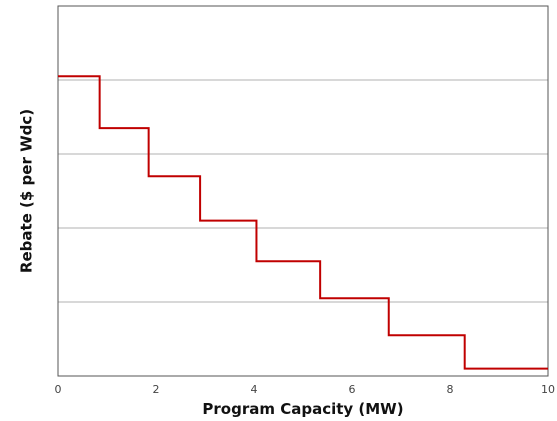 This screenshot has height=421, width=557. What do you see at coordinates (548, 389) in the screenshot?
I see `x-tick-label: 10` at bounding box center [548, 389].